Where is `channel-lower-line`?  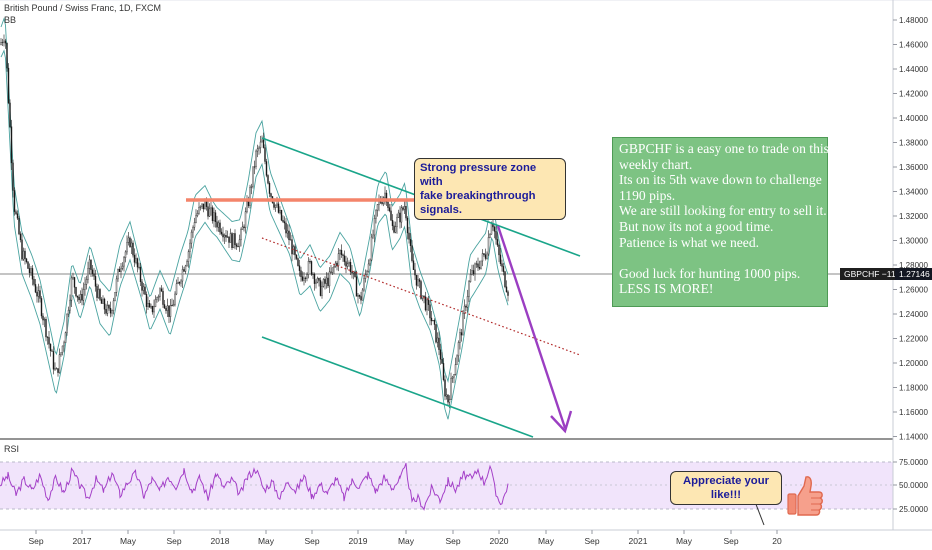 channel-lower-line is located at coordinates (397, 387).